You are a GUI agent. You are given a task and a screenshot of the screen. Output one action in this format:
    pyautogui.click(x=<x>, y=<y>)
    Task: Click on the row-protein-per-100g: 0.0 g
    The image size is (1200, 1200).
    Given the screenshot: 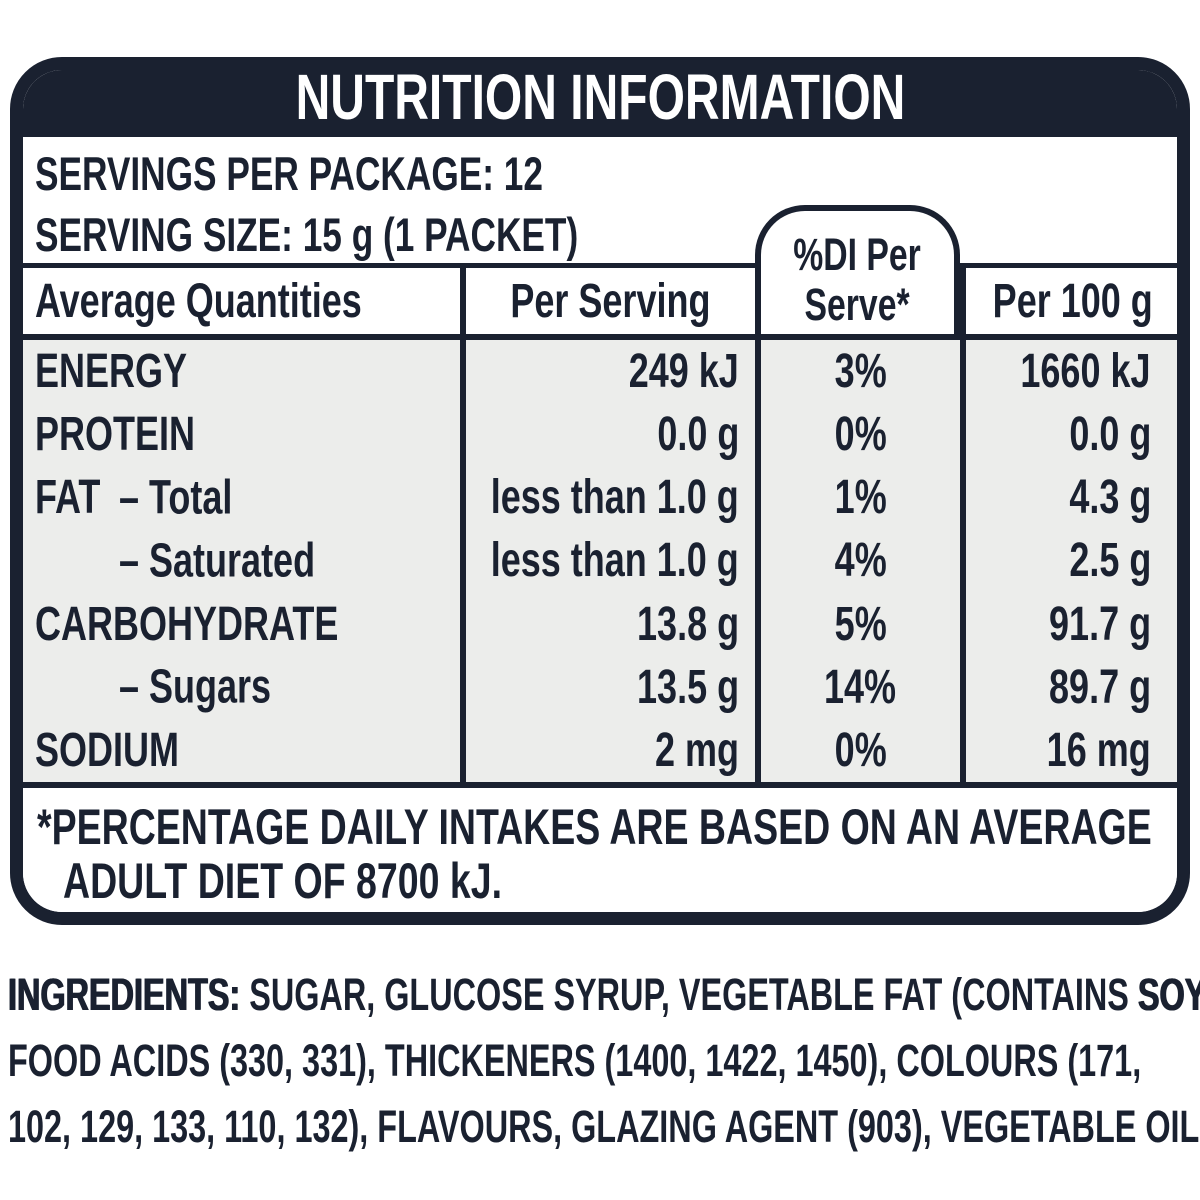 What is the action you would take?
    pyautogui.click(x=1068, y=435)
    